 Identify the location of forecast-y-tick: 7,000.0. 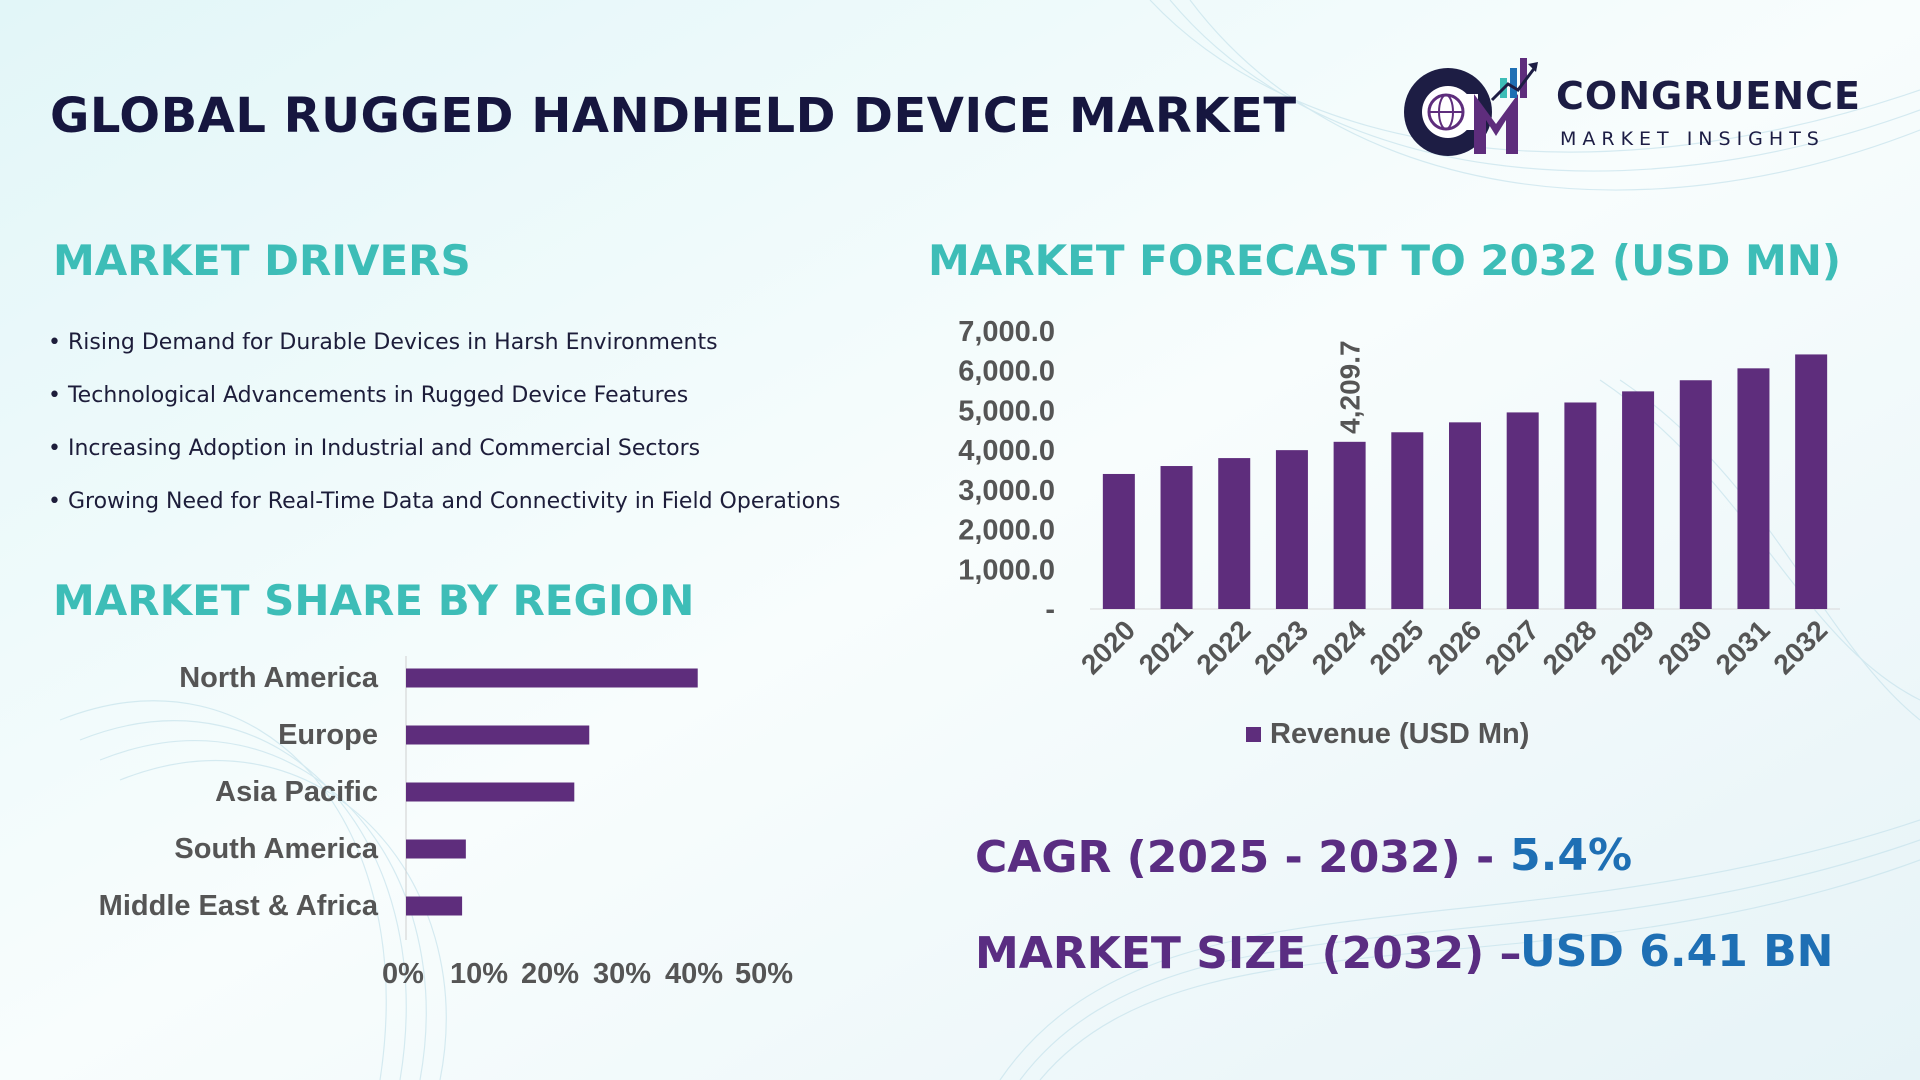
(1006, 332).